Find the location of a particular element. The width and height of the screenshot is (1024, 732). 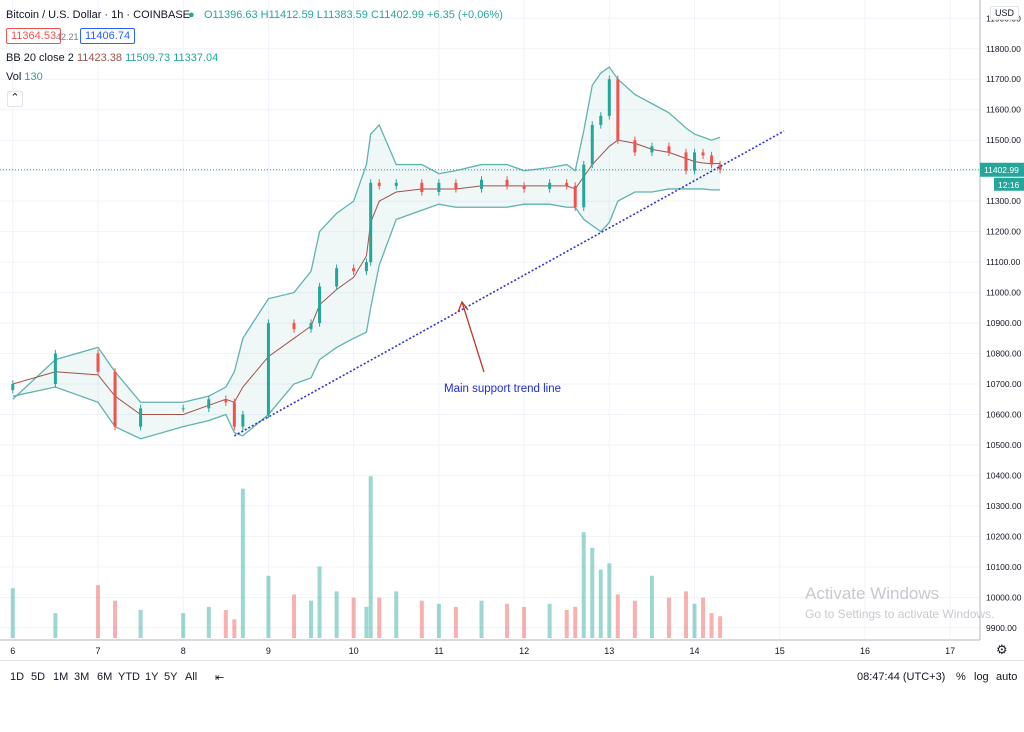

x-tick-label: 8 is located at coordinates (183, 651).